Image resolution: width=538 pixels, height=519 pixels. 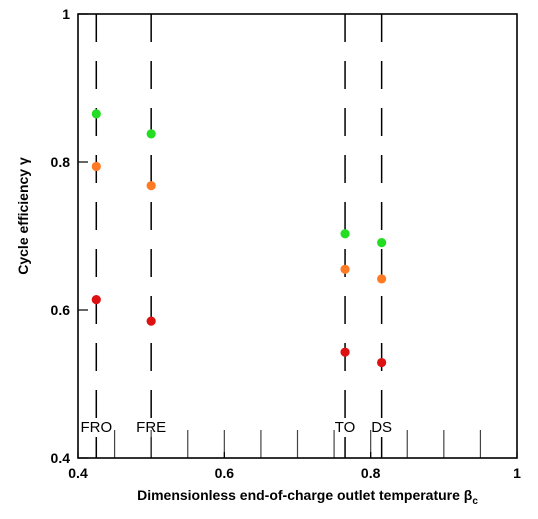 What do you see at coordinates (345, 427) in the screenshot?
I see `label-to: TO` at bounding box center [345, 427].